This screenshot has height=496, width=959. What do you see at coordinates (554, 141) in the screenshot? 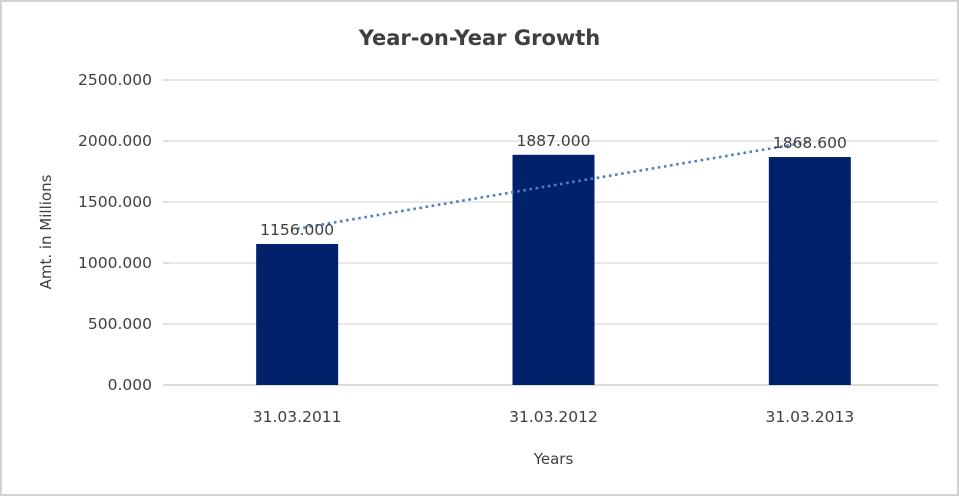
I see `bar-data-label: 1887.000` at bounding box center [554, 141].